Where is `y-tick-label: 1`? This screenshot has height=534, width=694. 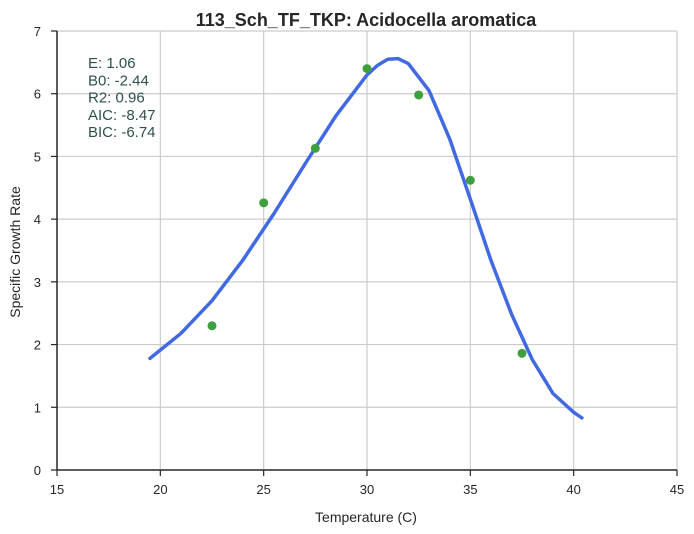 y-tick-label: 1 is located at coordinates (37, 407).